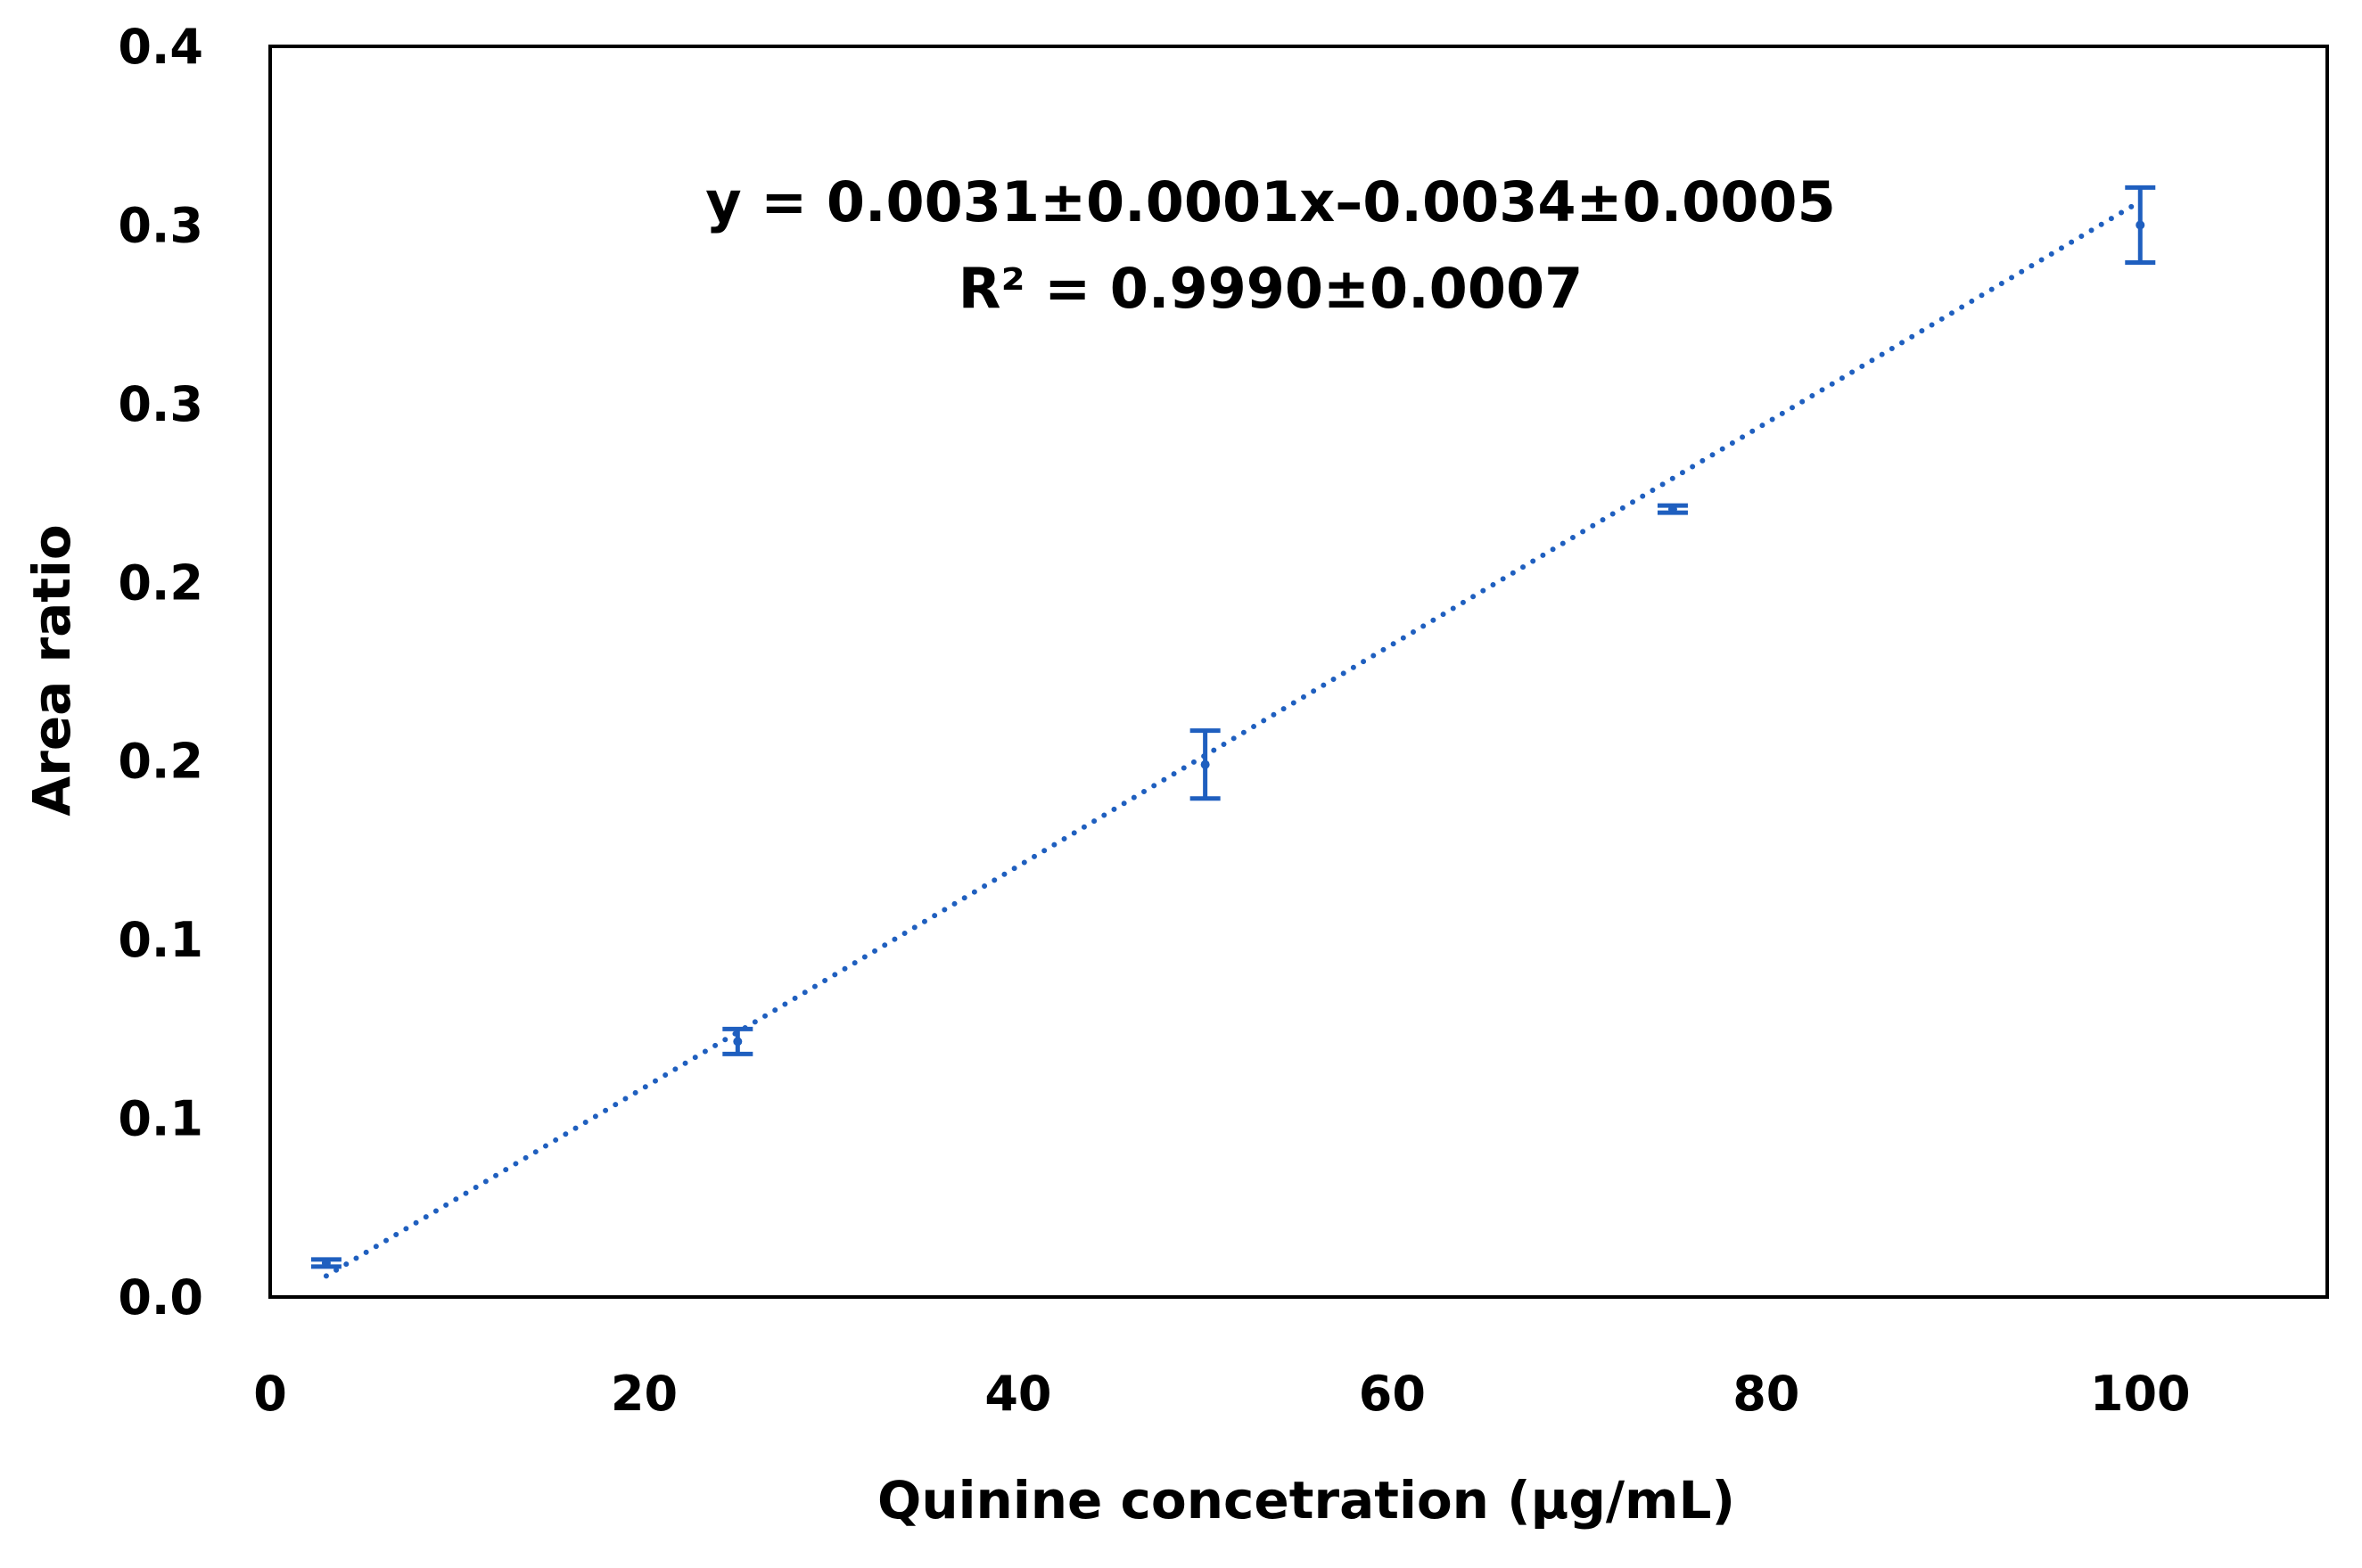  What do you see at coordinates (1271, 289) in the screenshot?
I see `r-squared-label: R² = 0.9990±0.0007` at bounding box center [1271, 289].